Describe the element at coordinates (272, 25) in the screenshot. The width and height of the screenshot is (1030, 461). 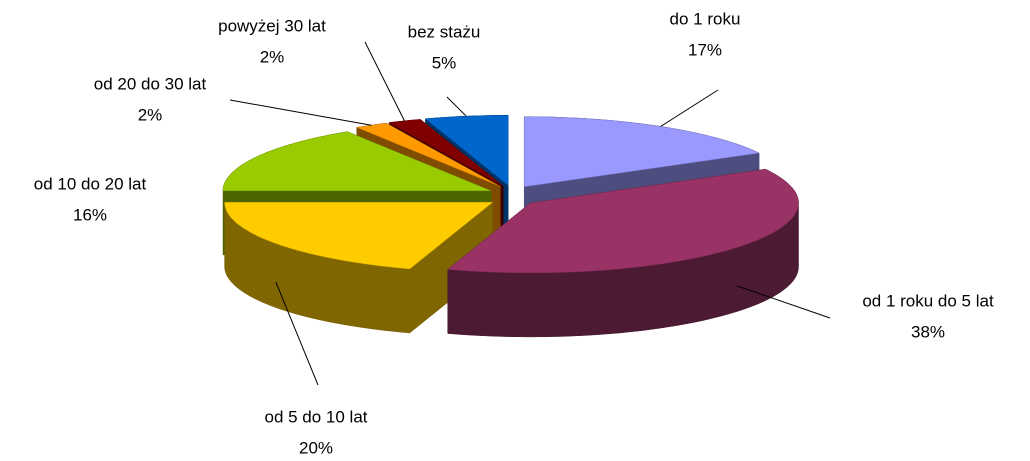
I see `slice-label: powyżej 30 lat` at that location.